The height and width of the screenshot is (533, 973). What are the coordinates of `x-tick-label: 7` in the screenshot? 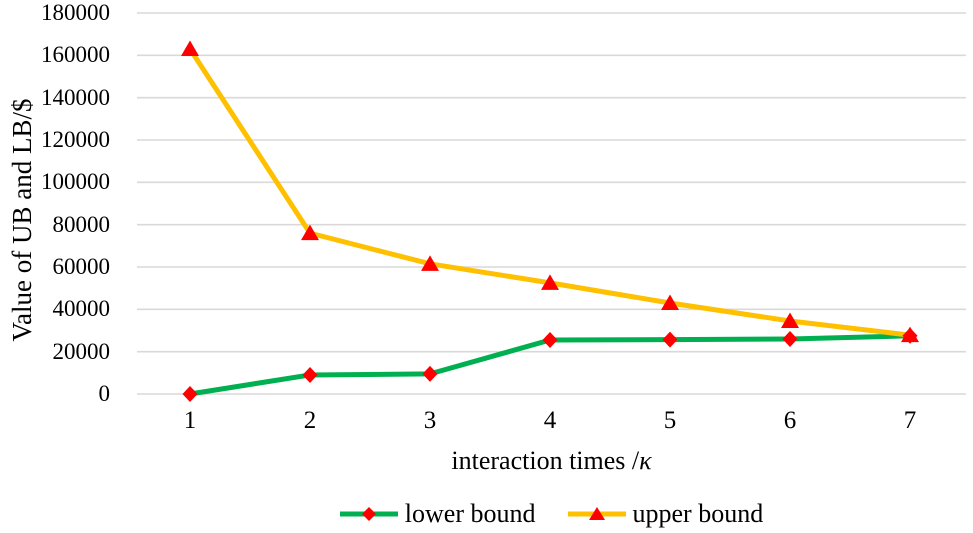 It's located at (910, 420).